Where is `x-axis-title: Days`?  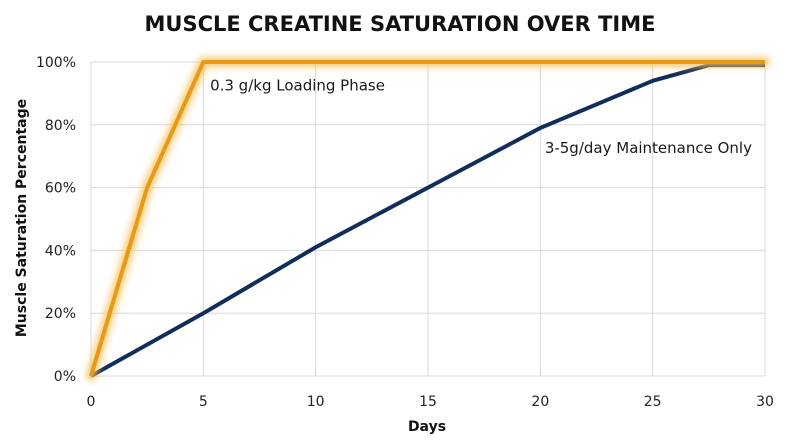
x-axis-title: Days is located at coordinates (427, 427).